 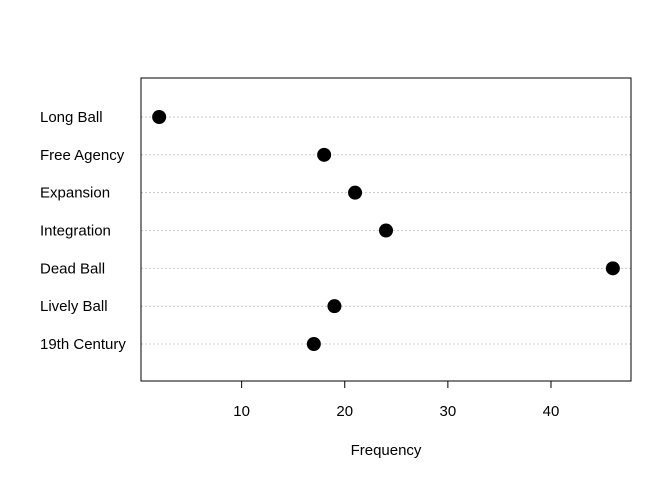 What do you see at coordinates (396, 400) in the screenshot?
I see `x-axis: 10 20 30 40` at bounding box center [396, 400].